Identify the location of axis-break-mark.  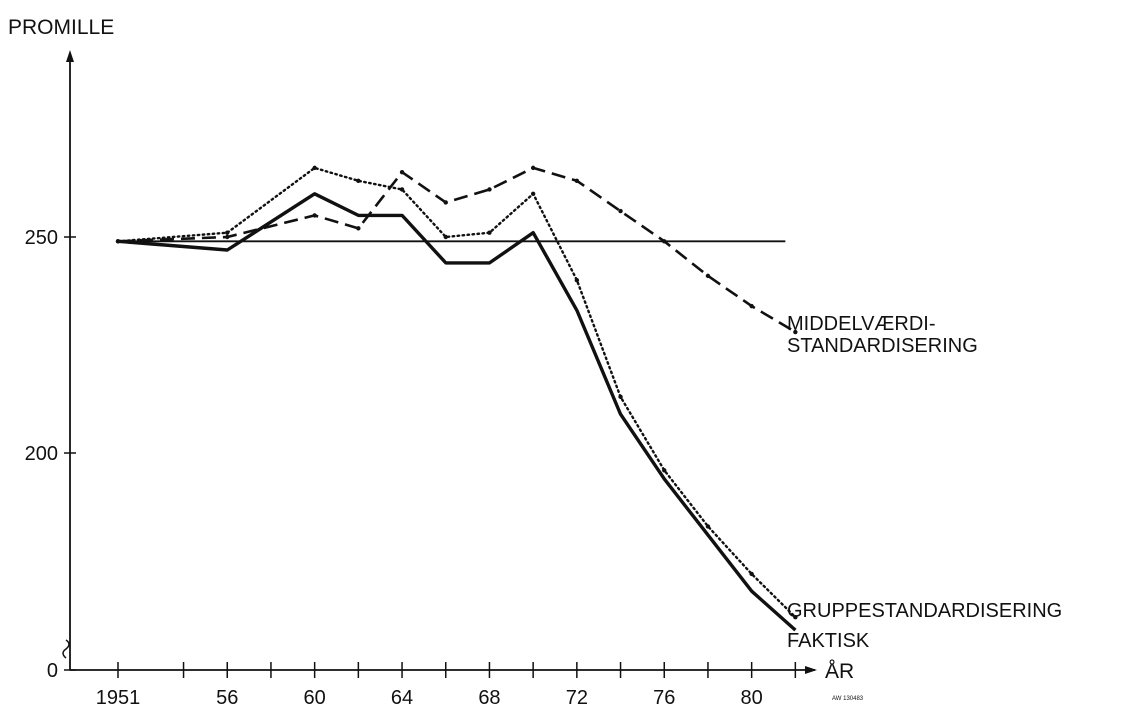
(66, 649).